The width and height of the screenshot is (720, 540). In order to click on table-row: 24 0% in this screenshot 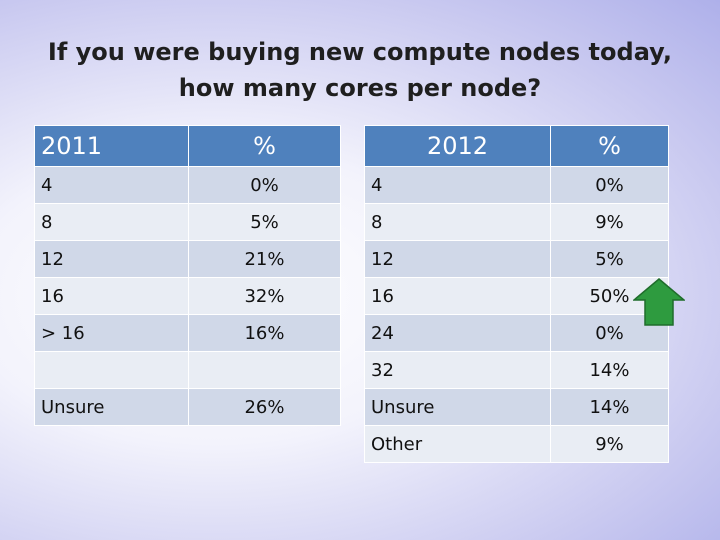, I will do `click(516, 333)`.